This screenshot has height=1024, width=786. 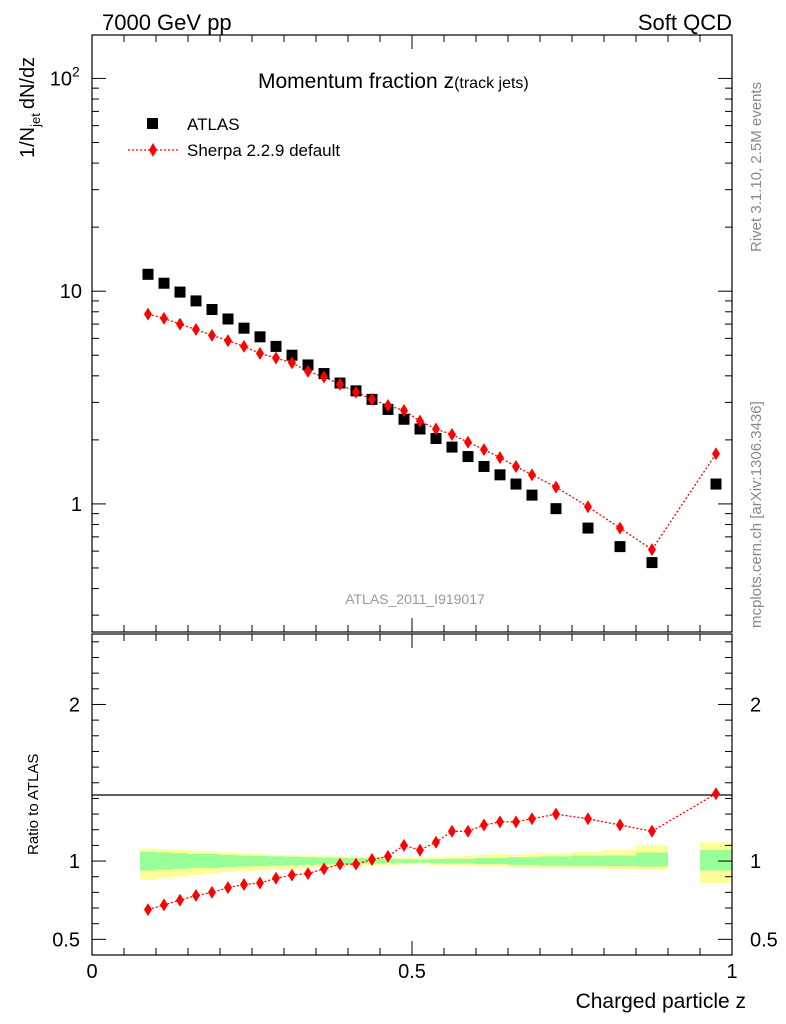 I want to click on ratio-y-tick-label-right: 1, so click(x=755, y=862).